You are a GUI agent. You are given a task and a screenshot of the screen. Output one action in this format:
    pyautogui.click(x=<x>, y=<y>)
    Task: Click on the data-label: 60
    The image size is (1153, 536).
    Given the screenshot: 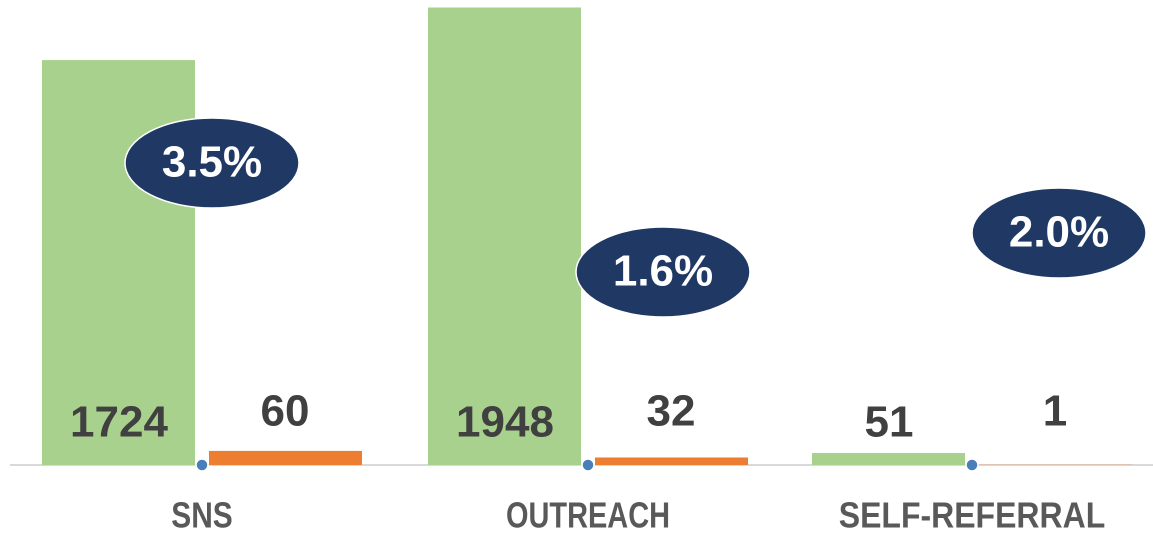 What is the action you would take?
    pyautogui.click(x=285, y=411)
    